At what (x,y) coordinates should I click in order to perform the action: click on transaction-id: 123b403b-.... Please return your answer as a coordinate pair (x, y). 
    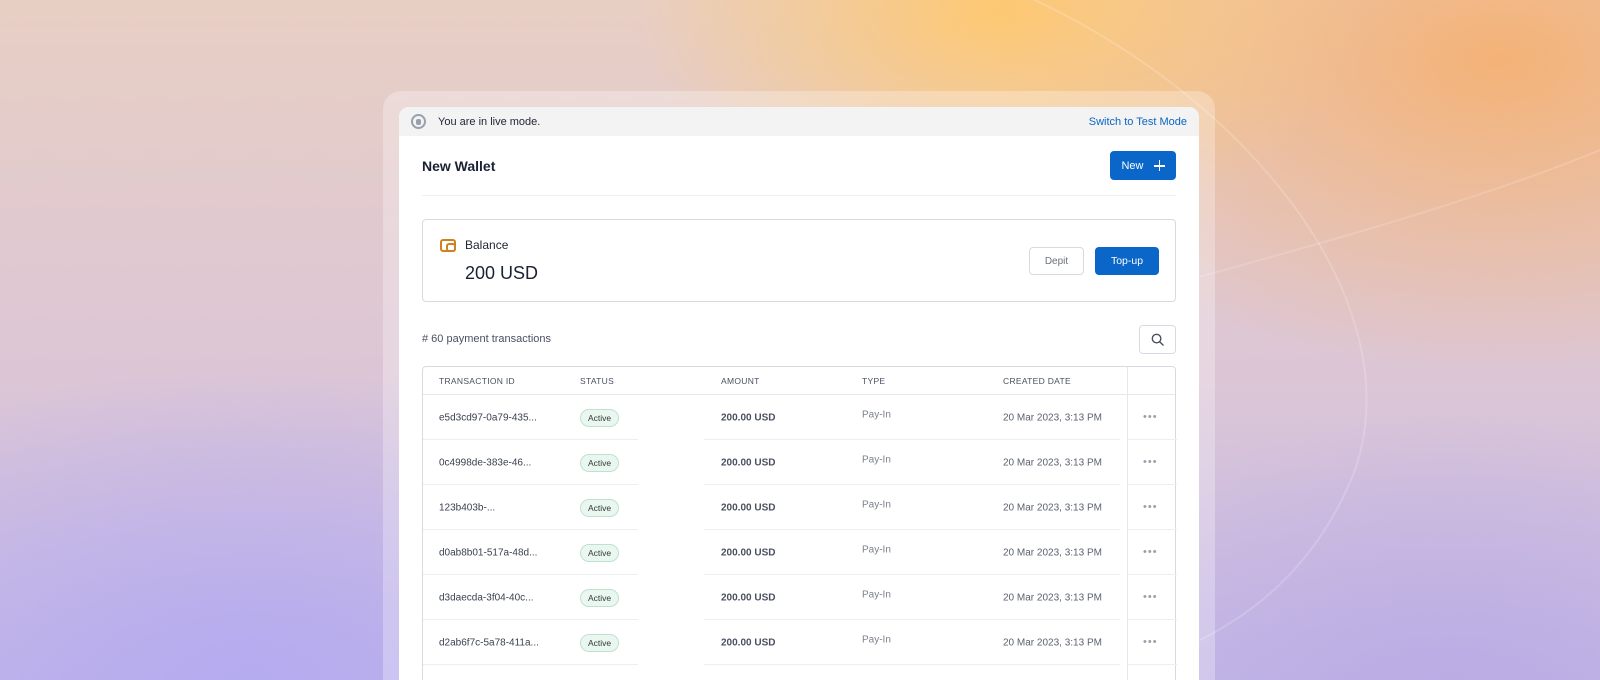
    Looking at the image, I should click on (467, 507).